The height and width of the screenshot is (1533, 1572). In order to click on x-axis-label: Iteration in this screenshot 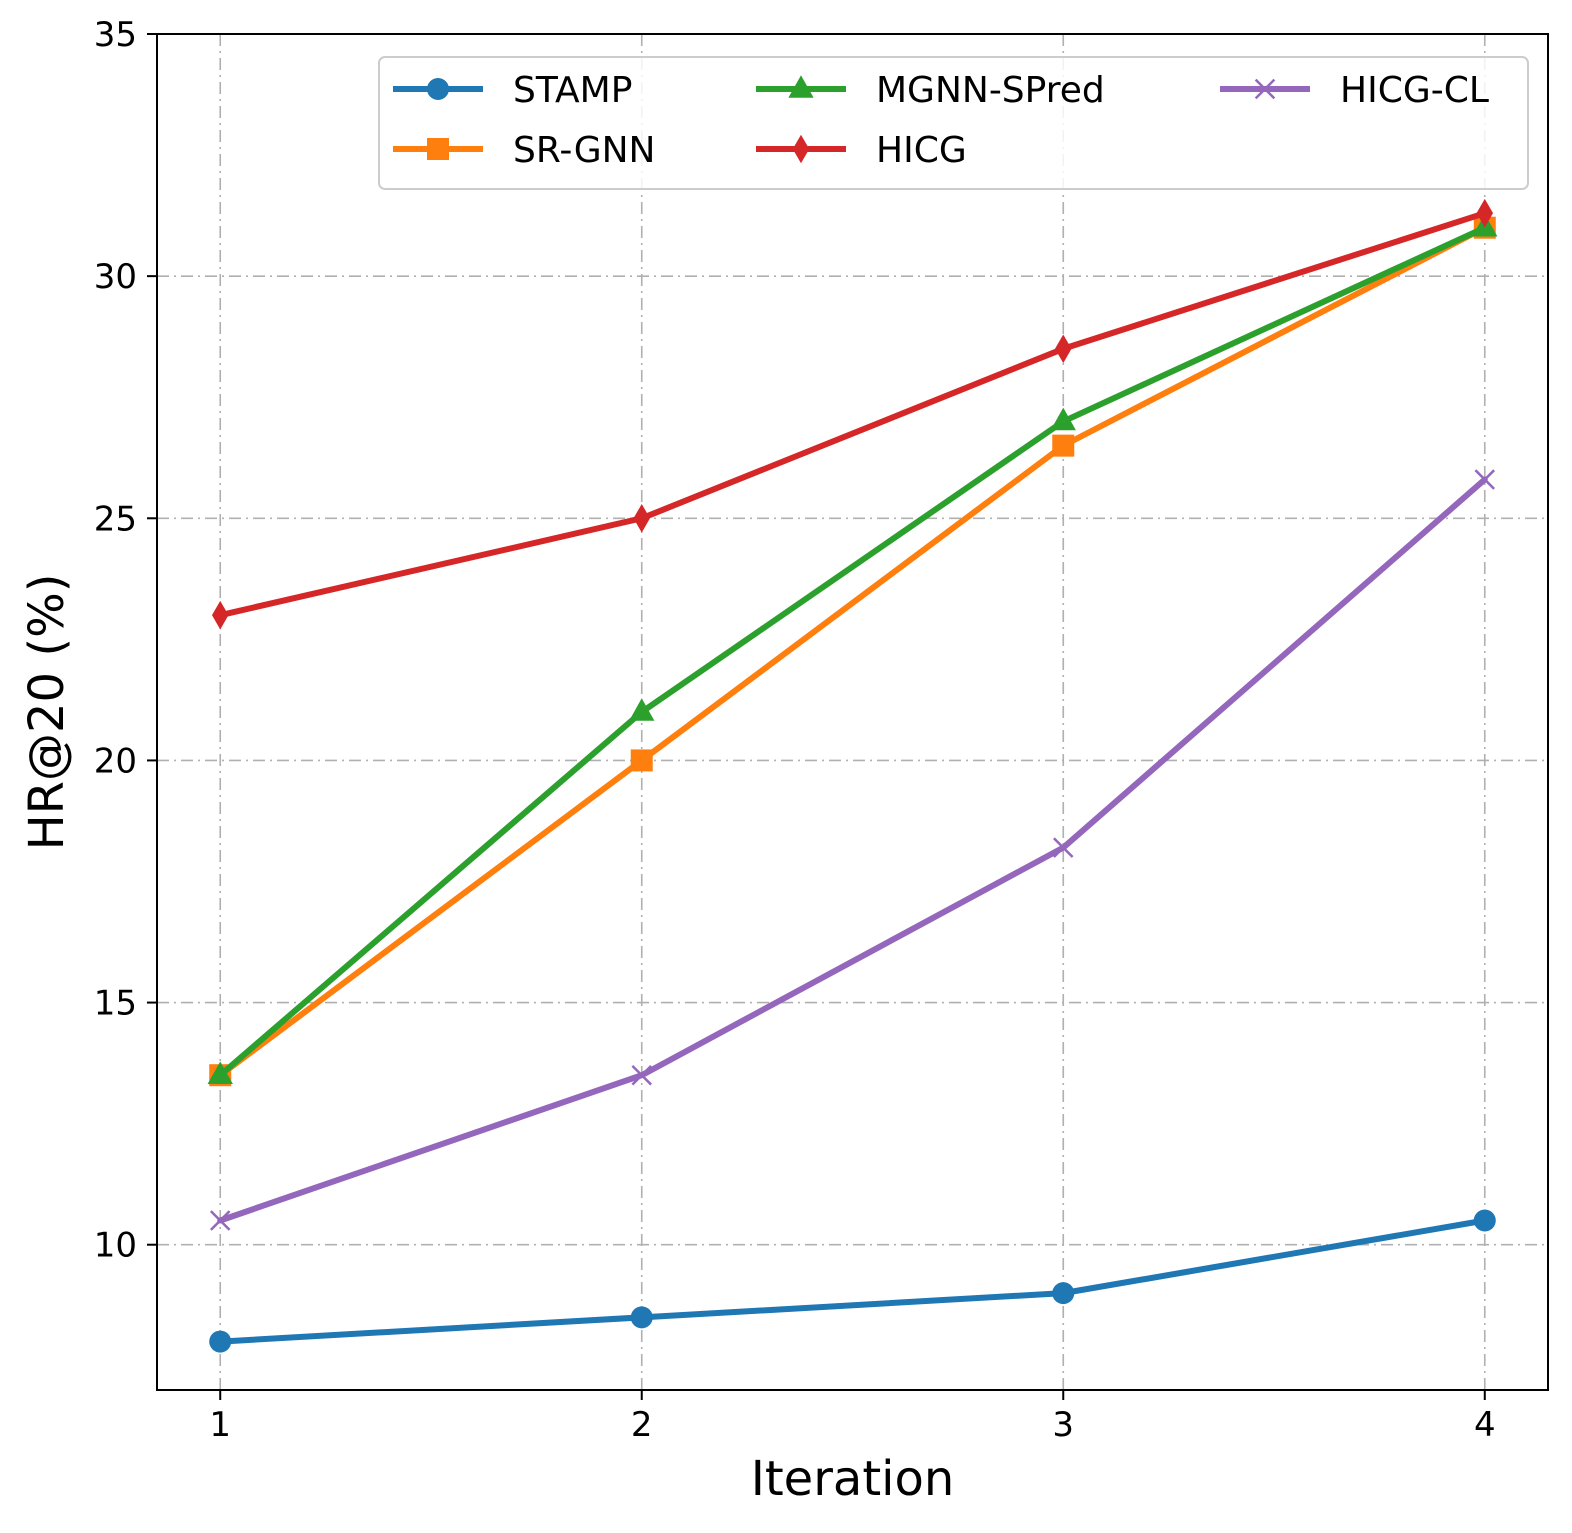, I will do `click(853, 1479)`.